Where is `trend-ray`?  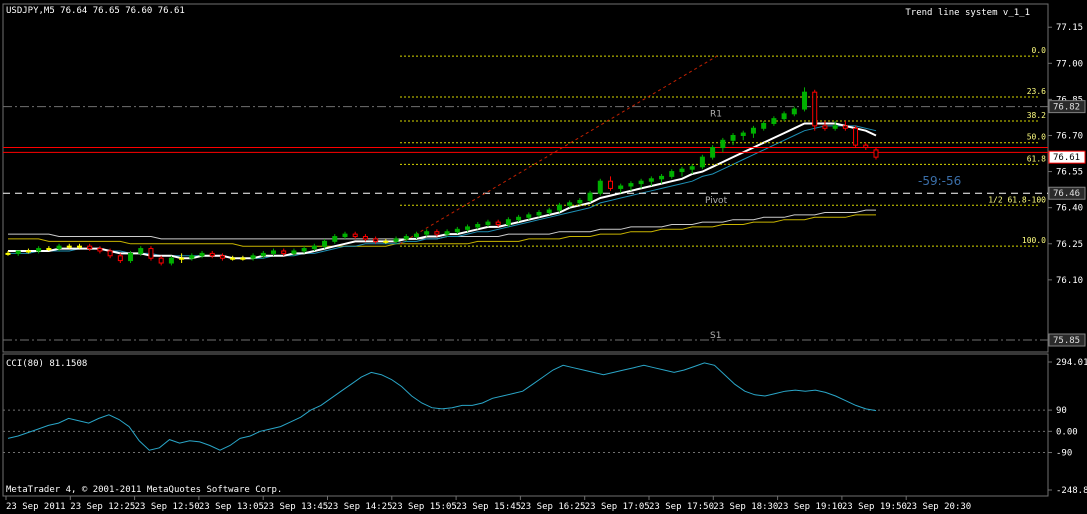 trend-ray is located at coordinates (558, 150).